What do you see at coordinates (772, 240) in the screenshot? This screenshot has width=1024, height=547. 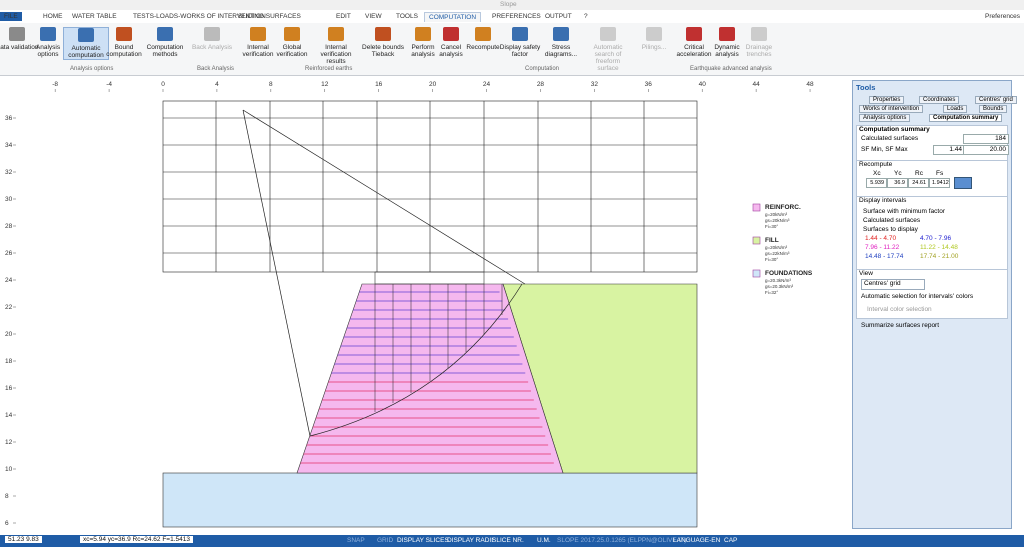 I see `legend-name: FILL` at bounding box center [772, 240].